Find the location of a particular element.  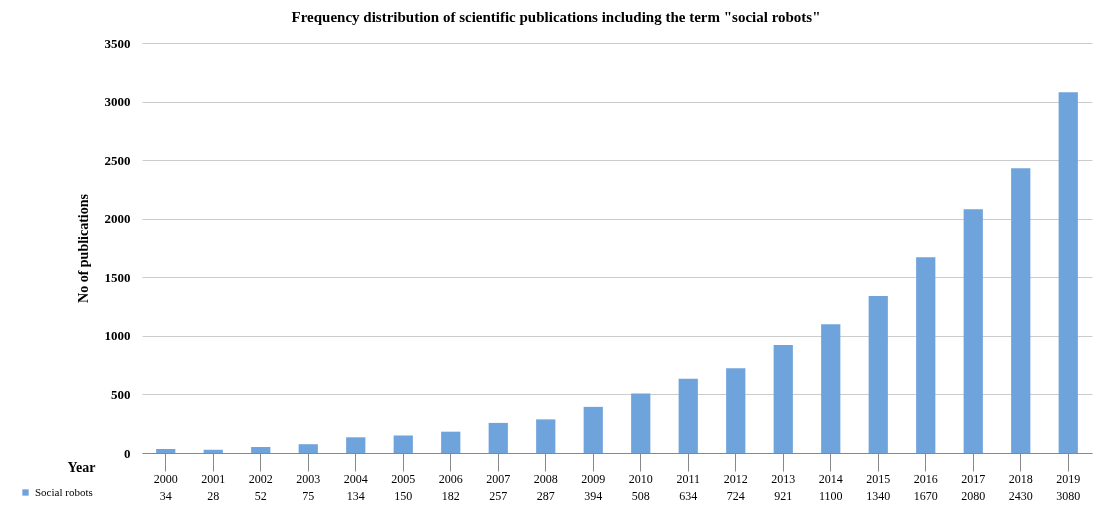

data-label: 34 is located at coordinates (165, 496).